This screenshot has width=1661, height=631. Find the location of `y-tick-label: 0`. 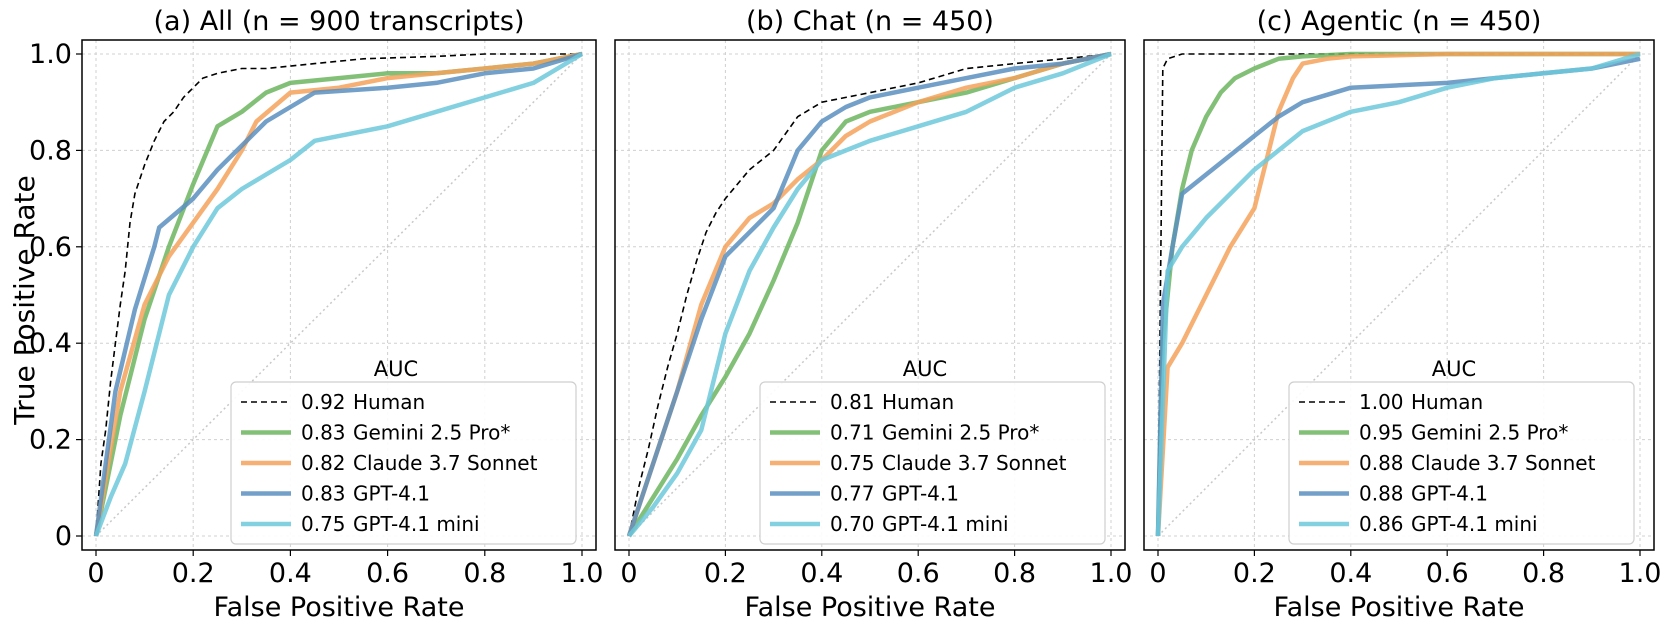

y-tick-label: 0 is located at coordinates (63, 536).